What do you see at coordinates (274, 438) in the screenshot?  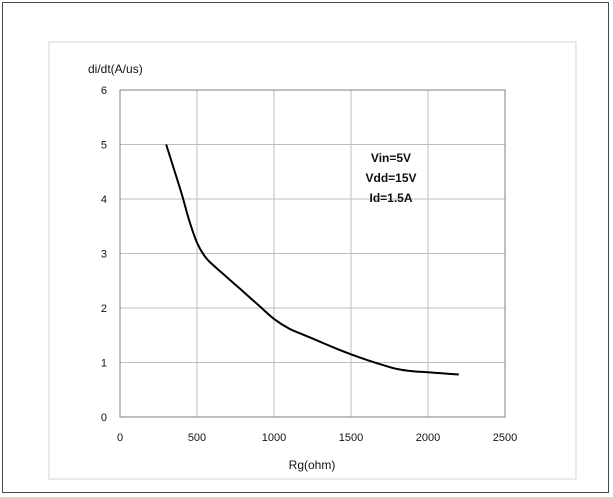 I see `x-tick-label: 1000` at bounding box center [274, 438].